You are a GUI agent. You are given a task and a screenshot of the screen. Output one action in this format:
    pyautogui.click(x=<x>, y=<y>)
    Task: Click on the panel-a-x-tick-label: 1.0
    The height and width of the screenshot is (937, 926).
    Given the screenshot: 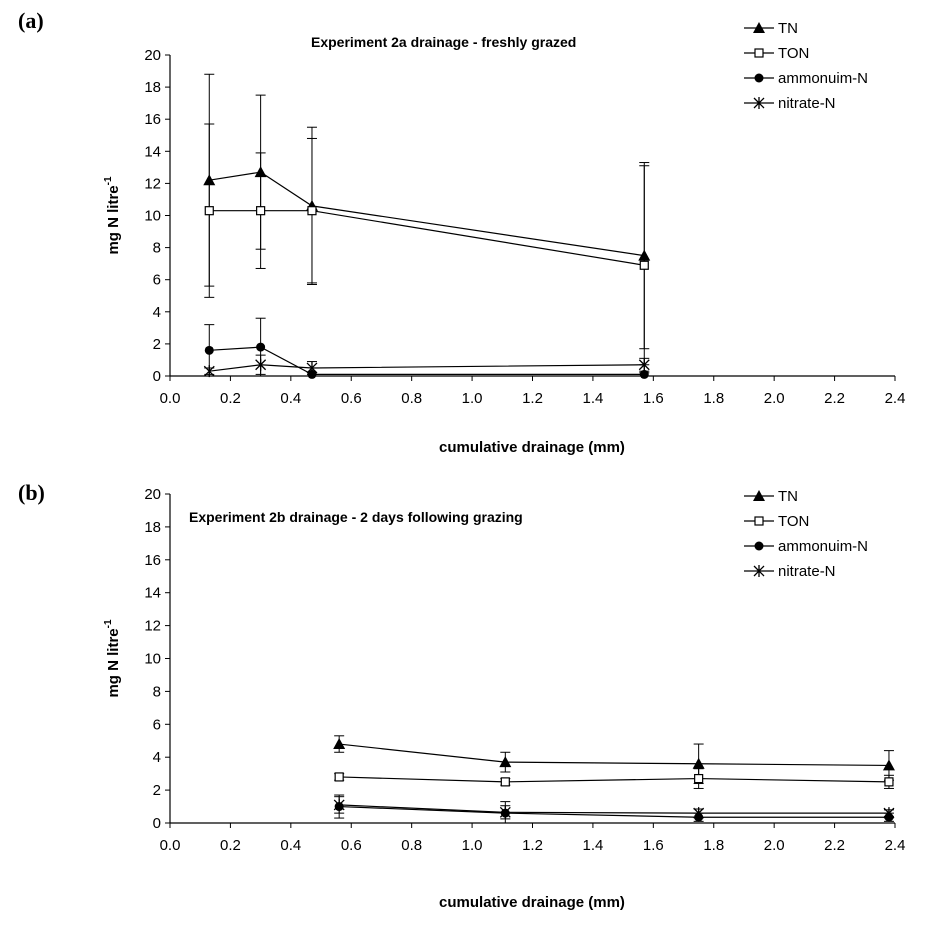 What is the action you would take?
    pyautogui.click(x=472, y=398)
    